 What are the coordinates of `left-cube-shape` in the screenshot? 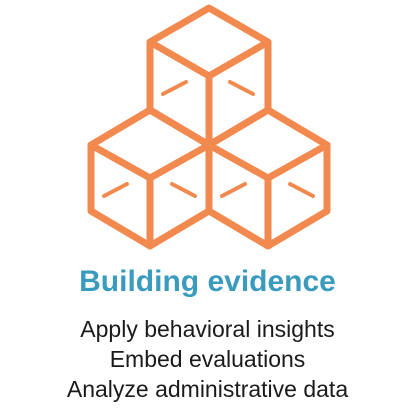 It's located at (150, 178).